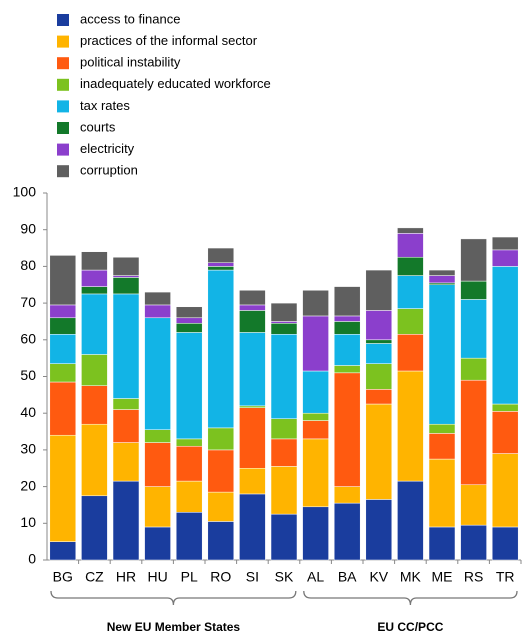 The width and height of the screenshot is (525, 636). I want to click on y-tick-label: 80, so click(28, 265).